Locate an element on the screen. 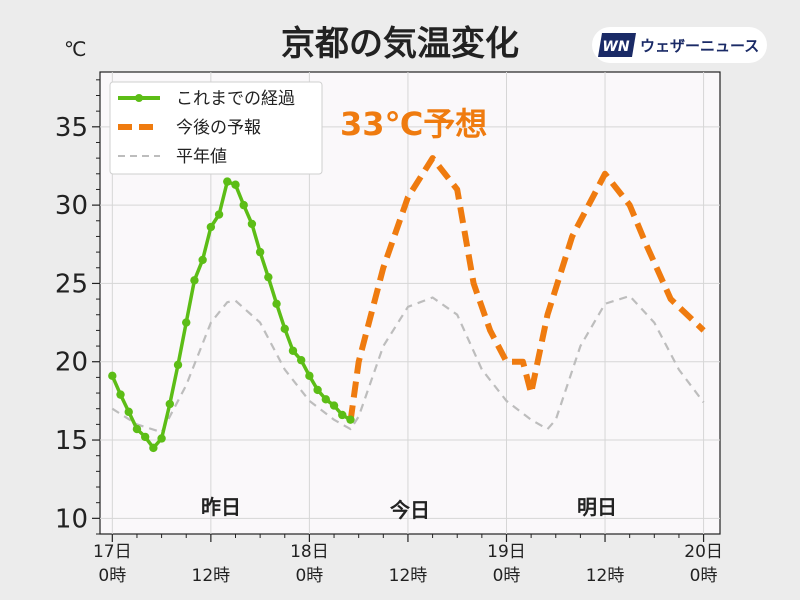  day-label-tomorrow: 明日 is located at coordinates (597, 507).